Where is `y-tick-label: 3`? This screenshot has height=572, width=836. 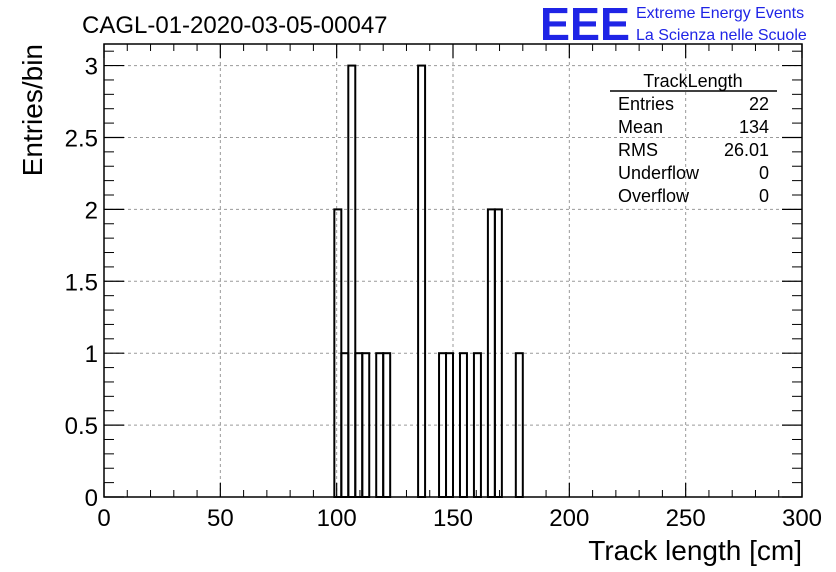 y-tick-label: 3 is located at coordinates (91, 67).